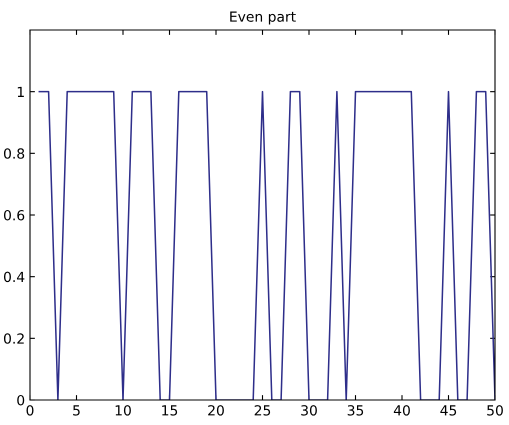  What do you see at coordinates (262, 410) in the screenshot?
I see `x-tick-label: 25` at bounding box center [262, 410].